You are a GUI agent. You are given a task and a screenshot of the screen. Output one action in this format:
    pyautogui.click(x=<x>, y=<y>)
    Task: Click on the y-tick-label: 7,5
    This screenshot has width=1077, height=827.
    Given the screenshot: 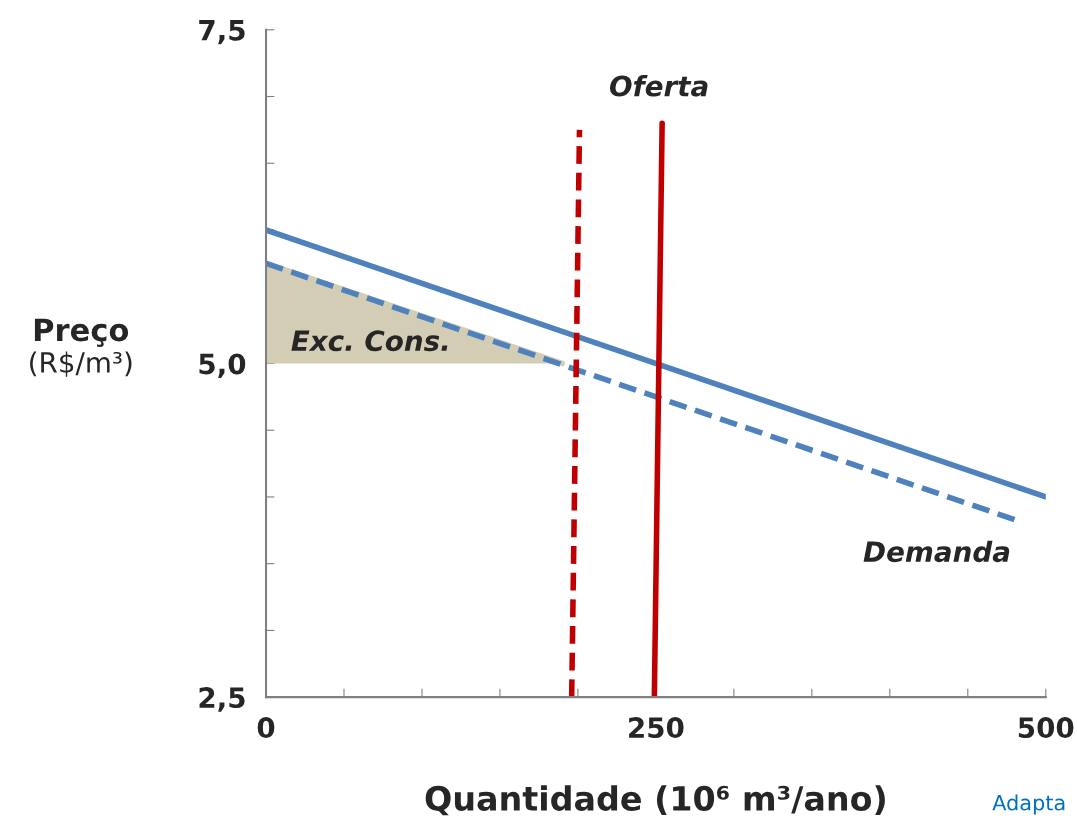 What is the action you would take?
    pyautogui.click(x=222, y=32)
    